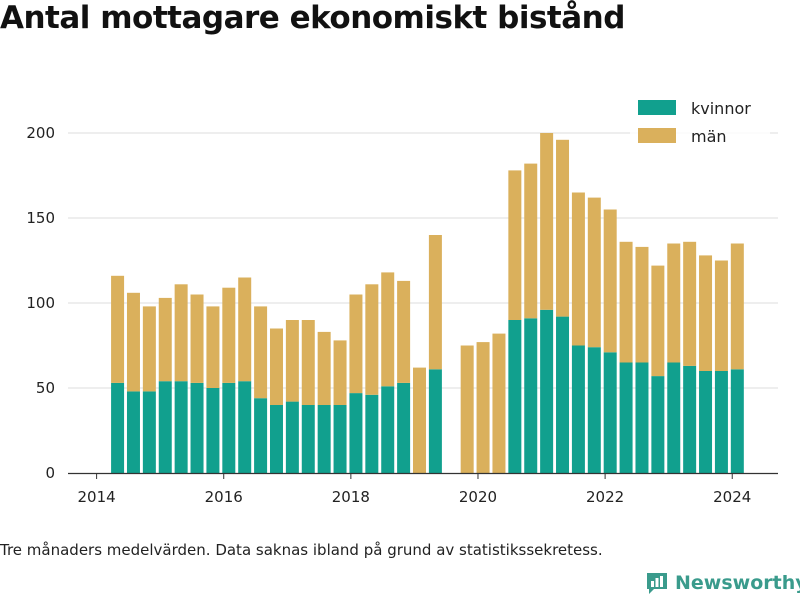 This screenshot has height=600, width=800. What do you see at coordinates (605, 497) in the screenshot?
I see `x-tick-label: 2022` at bounding box center [605, 497].